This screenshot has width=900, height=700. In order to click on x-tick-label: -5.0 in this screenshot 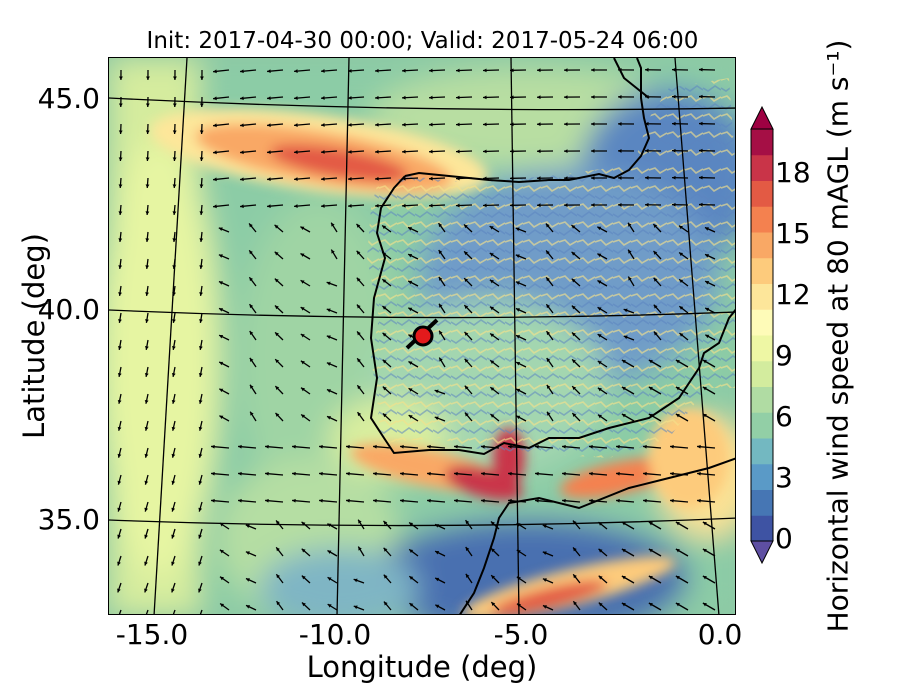, I will do `click(521, 634)`.